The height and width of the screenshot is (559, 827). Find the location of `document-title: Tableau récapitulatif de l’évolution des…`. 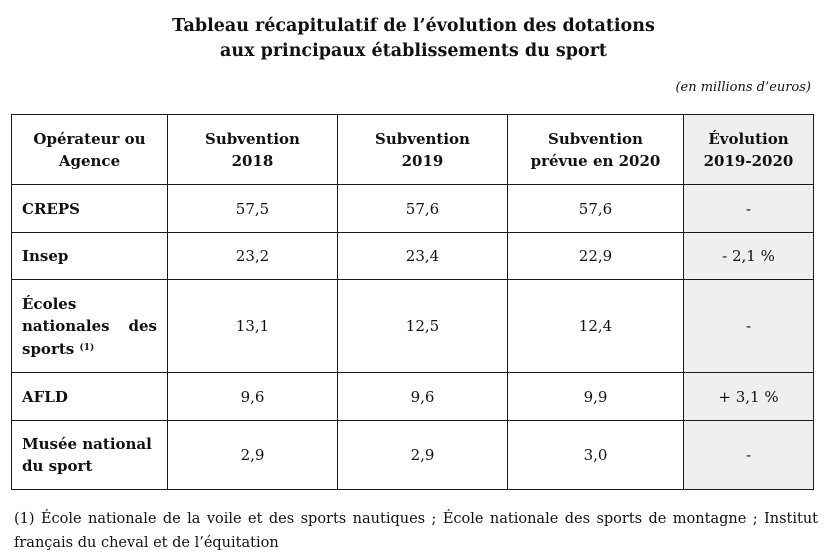

document-title: Tableau récapitulatif de l’évolution des… is located at coordinates (413, 39).